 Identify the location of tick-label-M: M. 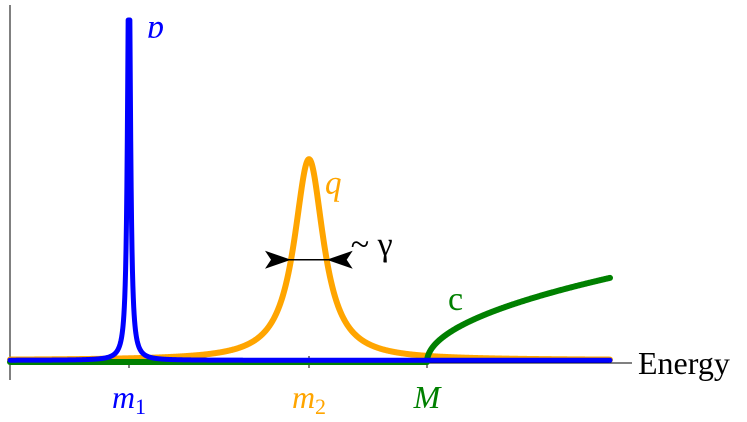
(428, 397).